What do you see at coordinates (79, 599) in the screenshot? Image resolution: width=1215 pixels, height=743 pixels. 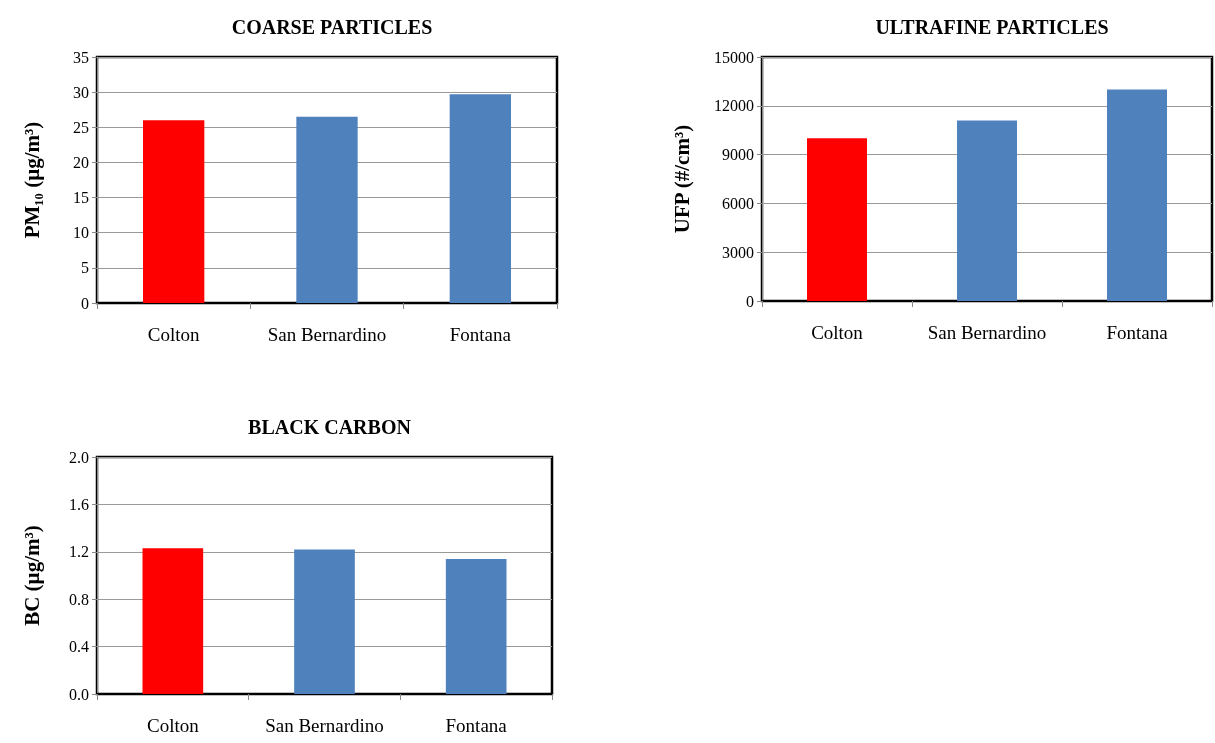 I see `y-tick-label: 0.8` at bounding box center [79, 599].